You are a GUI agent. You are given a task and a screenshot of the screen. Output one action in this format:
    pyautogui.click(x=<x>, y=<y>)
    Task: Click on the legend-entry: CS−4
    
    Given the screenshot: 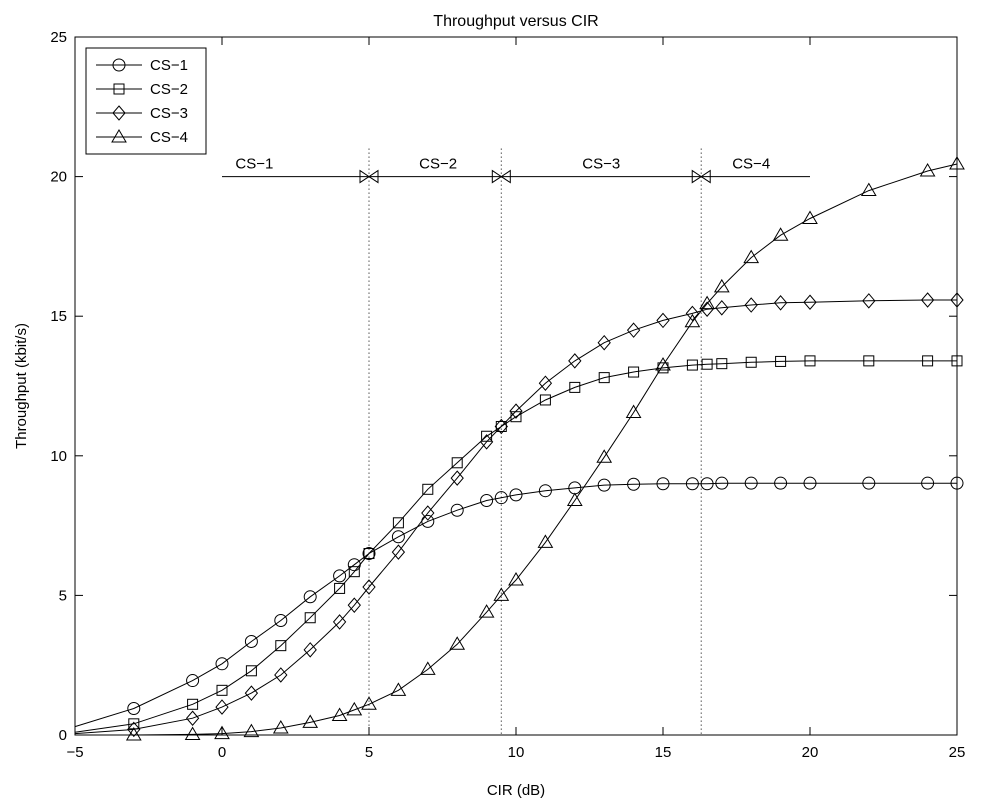 What is the action you would take?
    pyautogui.click(x=142, y=137)
    